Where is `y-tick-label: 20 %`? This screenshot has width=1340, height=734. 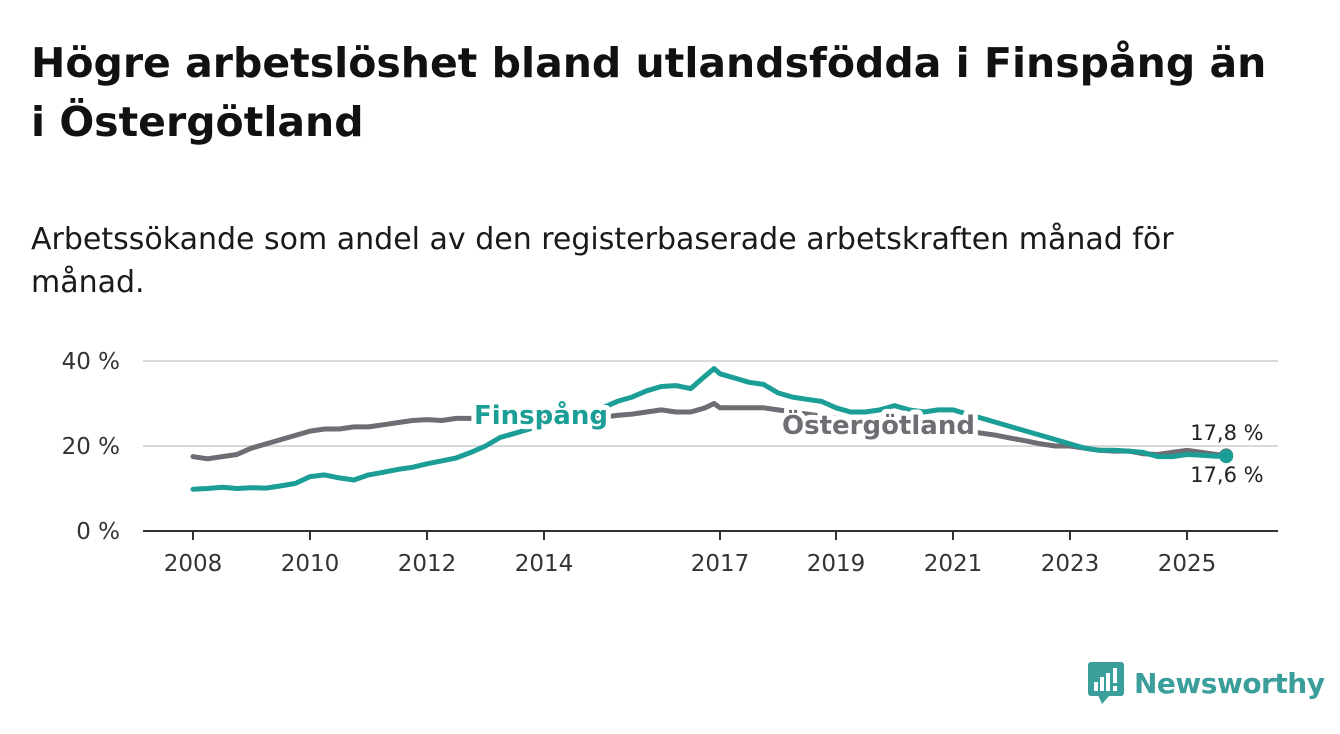 y-tick-label: 20 % is located at coordinates (91, 447).